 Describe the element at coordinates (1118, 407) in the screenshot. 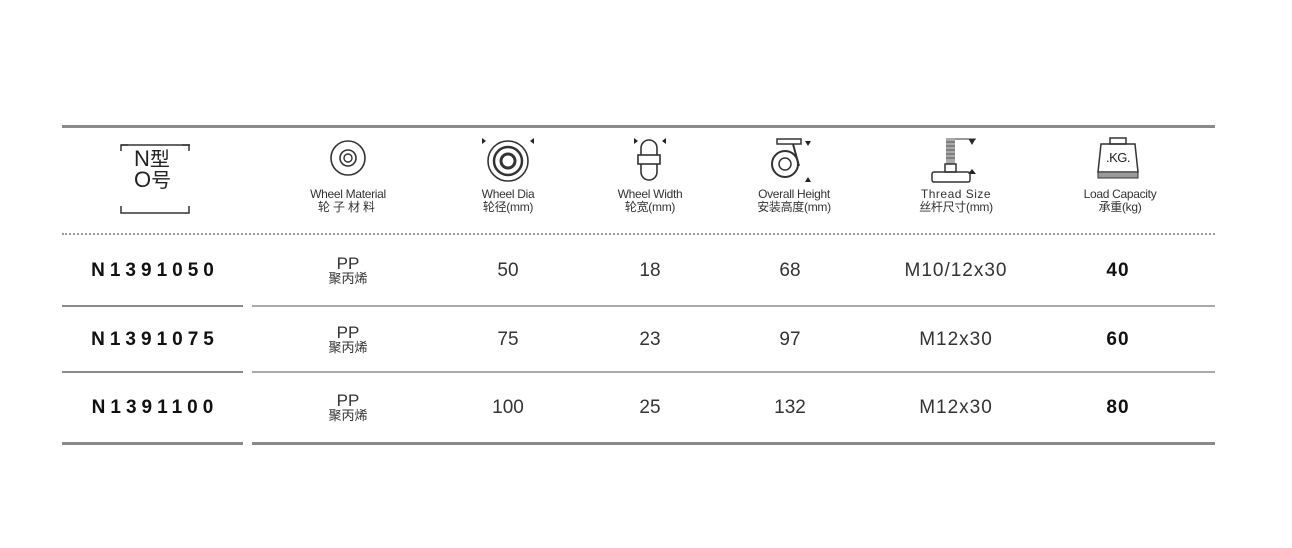

I see `load-capacity: 80` at that location.